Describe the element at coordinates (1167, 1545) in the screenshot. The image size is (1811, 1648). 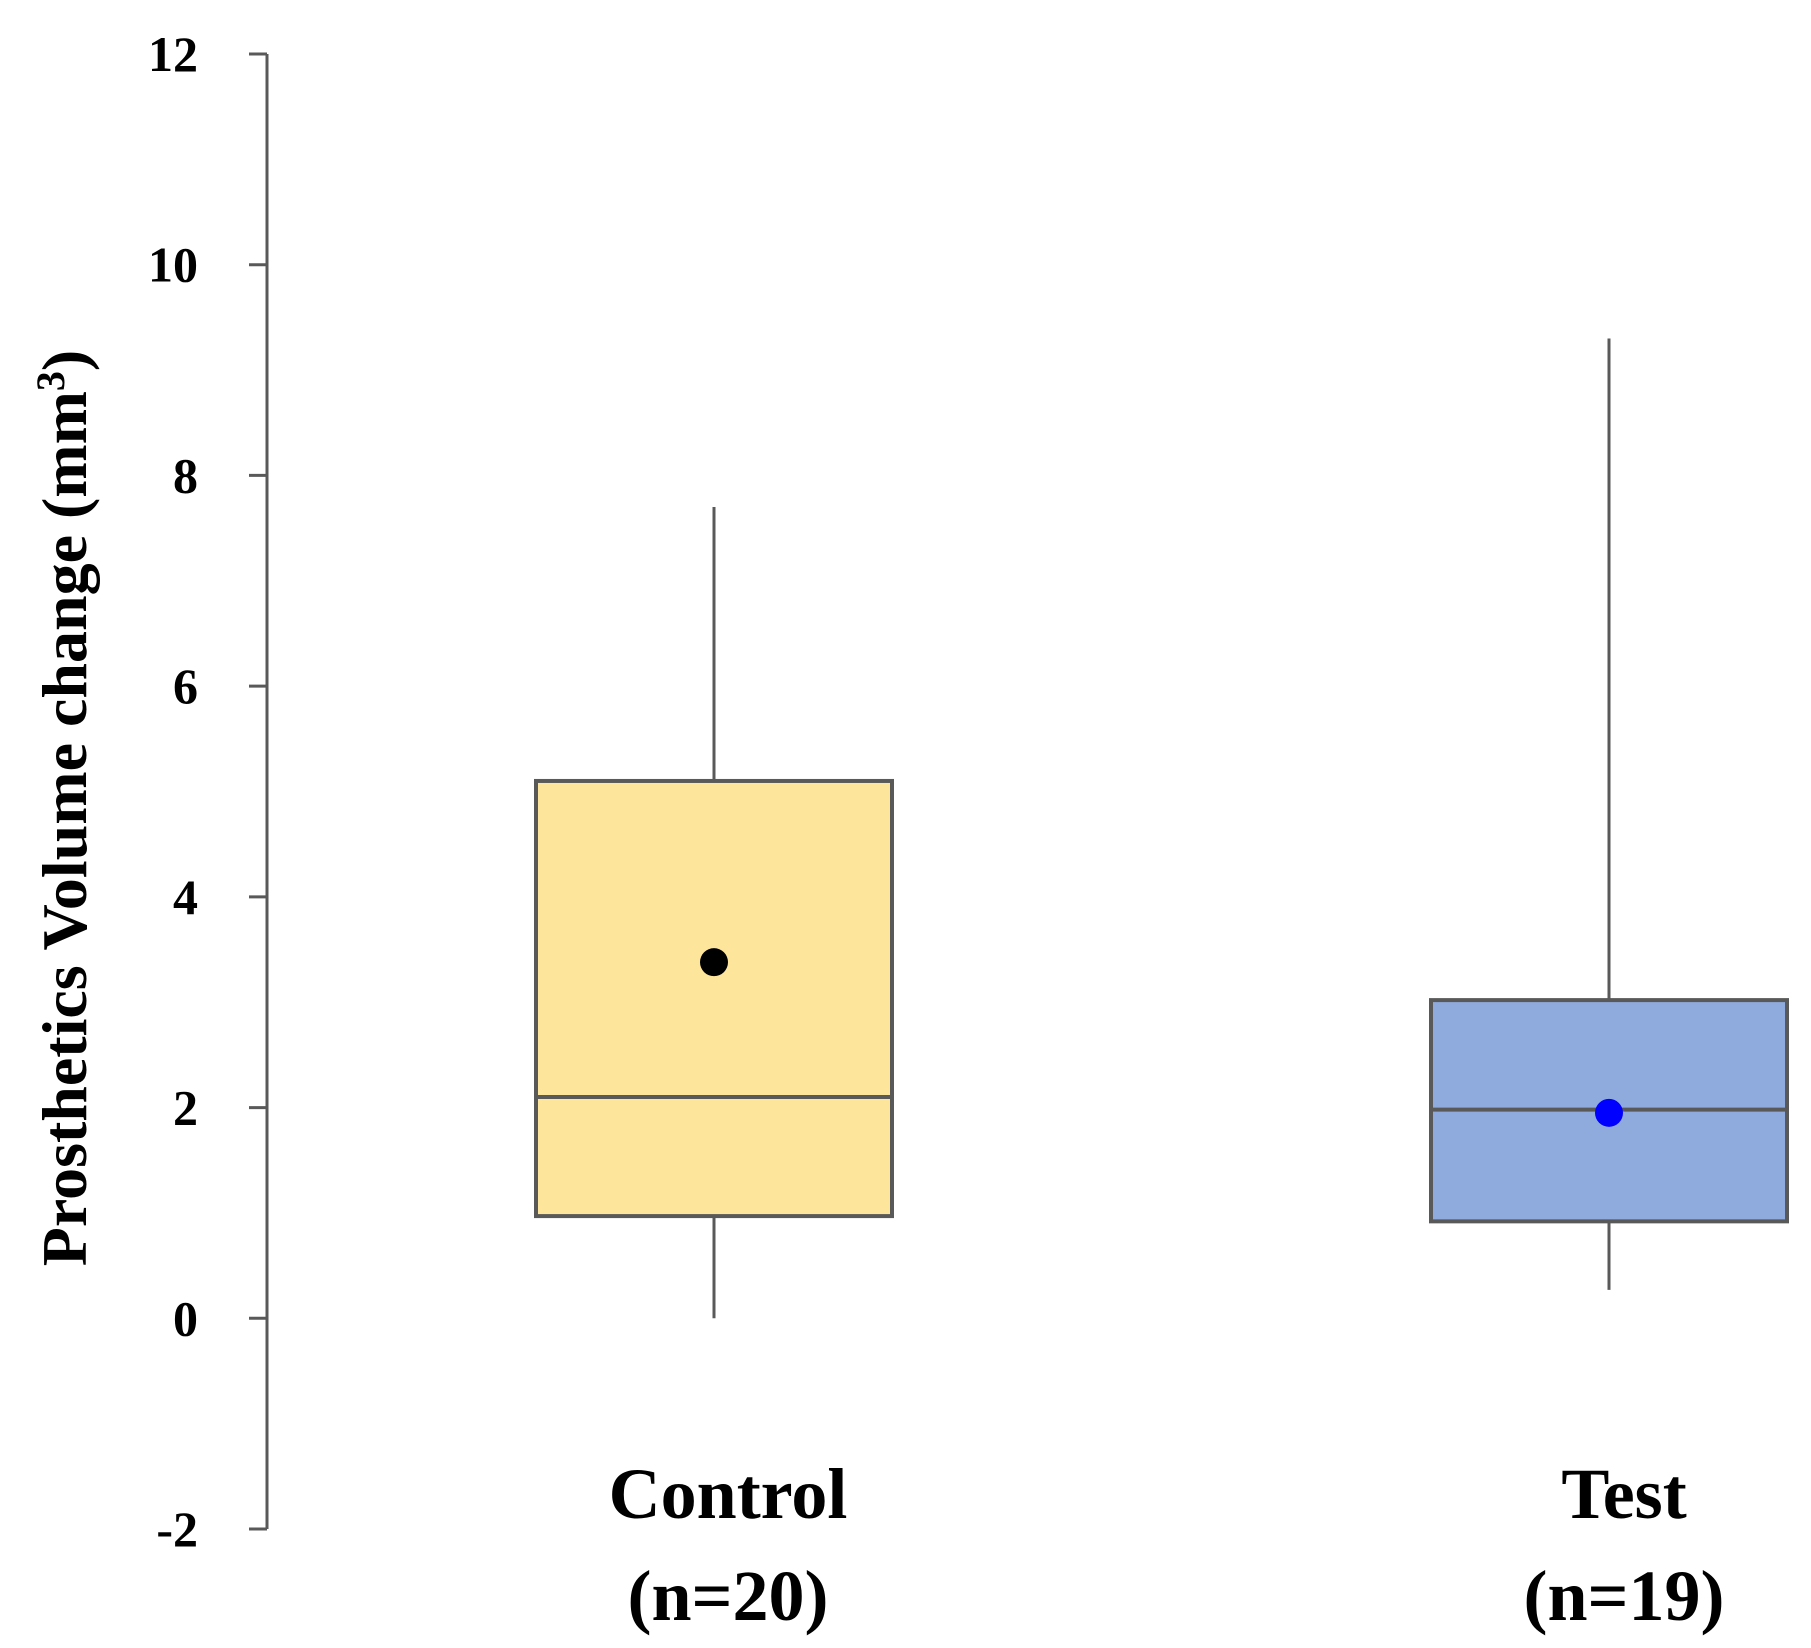
I see `category-labels: Control (n=20) Test (n=19)` at that location.